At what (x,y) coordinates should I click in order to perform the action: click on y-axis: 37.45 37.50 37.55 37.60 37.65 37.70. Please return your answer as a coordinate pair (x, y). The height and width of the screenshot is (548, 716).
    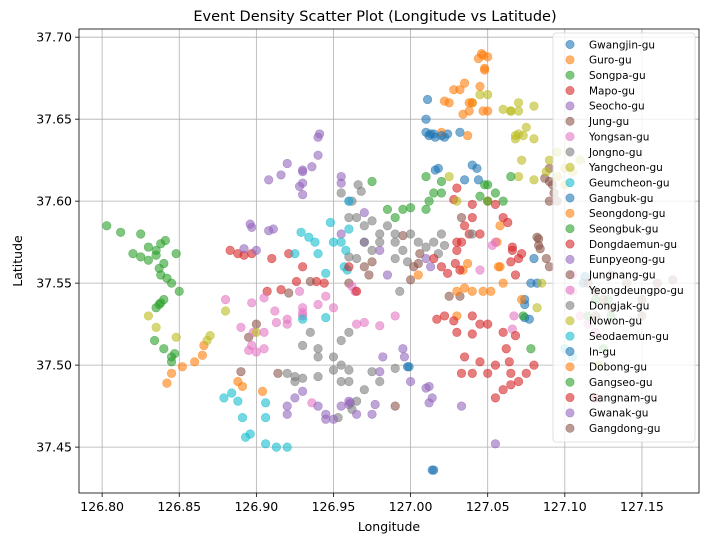
    Looking at the image, I should click on (57, 242).